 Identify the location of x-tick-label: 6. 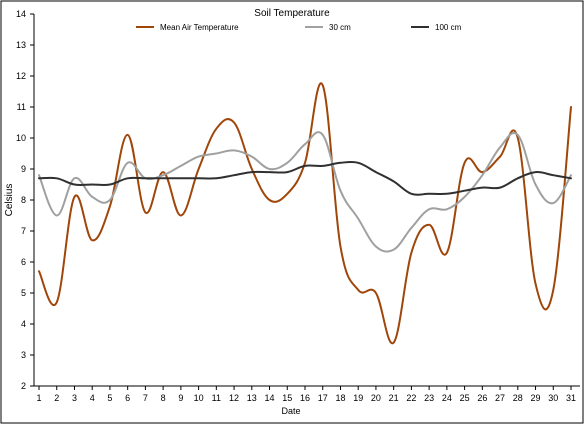
(127, 398).